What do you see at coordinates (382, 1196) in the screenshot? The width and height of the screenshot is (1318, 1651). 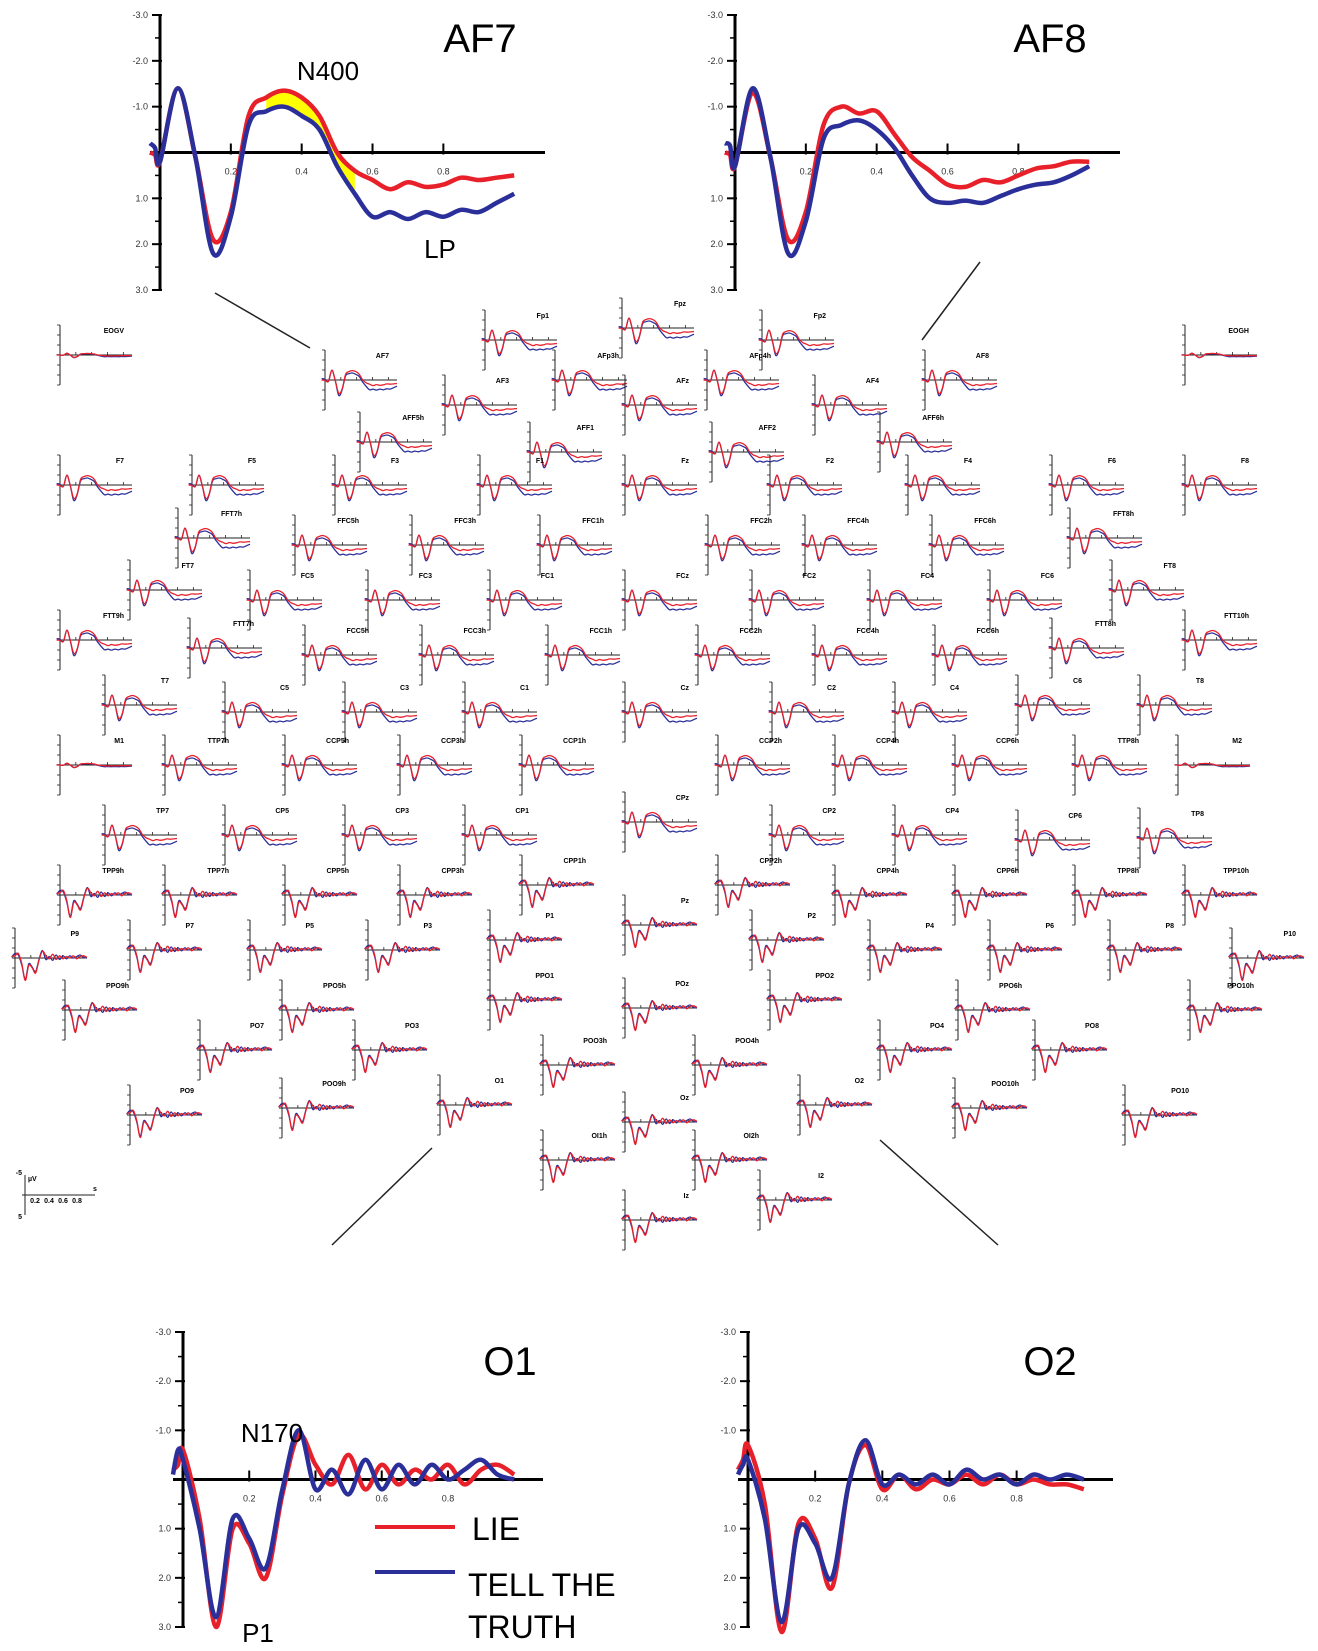 I see `connector-line` at bounding box center [382, 1196].